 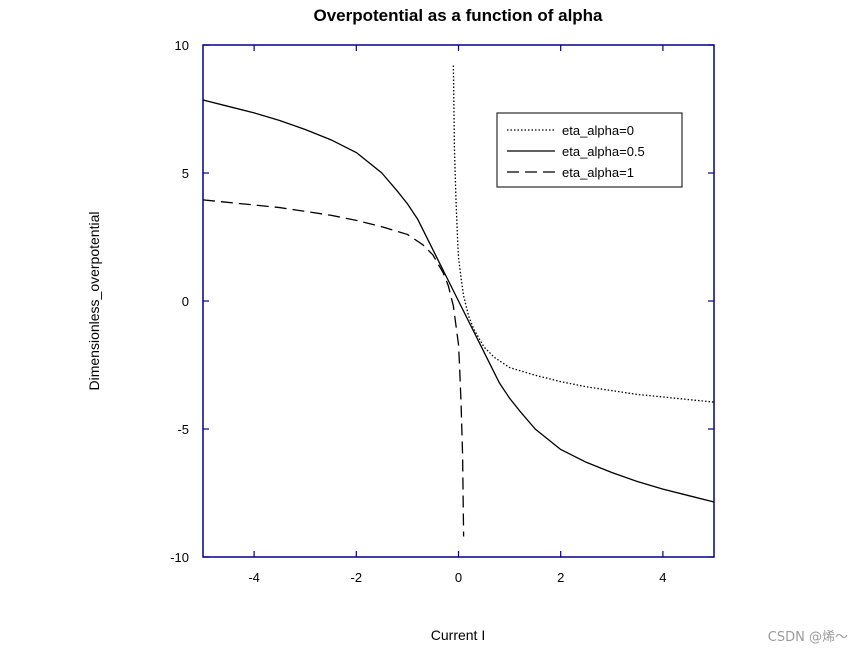 I want to click on watermark-text: CSDN @烯～, so click(x=808, y=637).